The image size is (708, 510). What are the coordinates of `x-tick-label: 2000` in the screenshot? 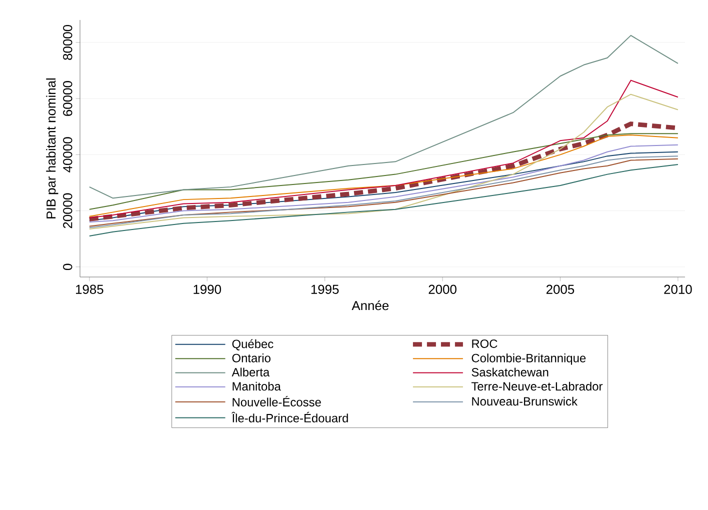 It's located at (442, 289).